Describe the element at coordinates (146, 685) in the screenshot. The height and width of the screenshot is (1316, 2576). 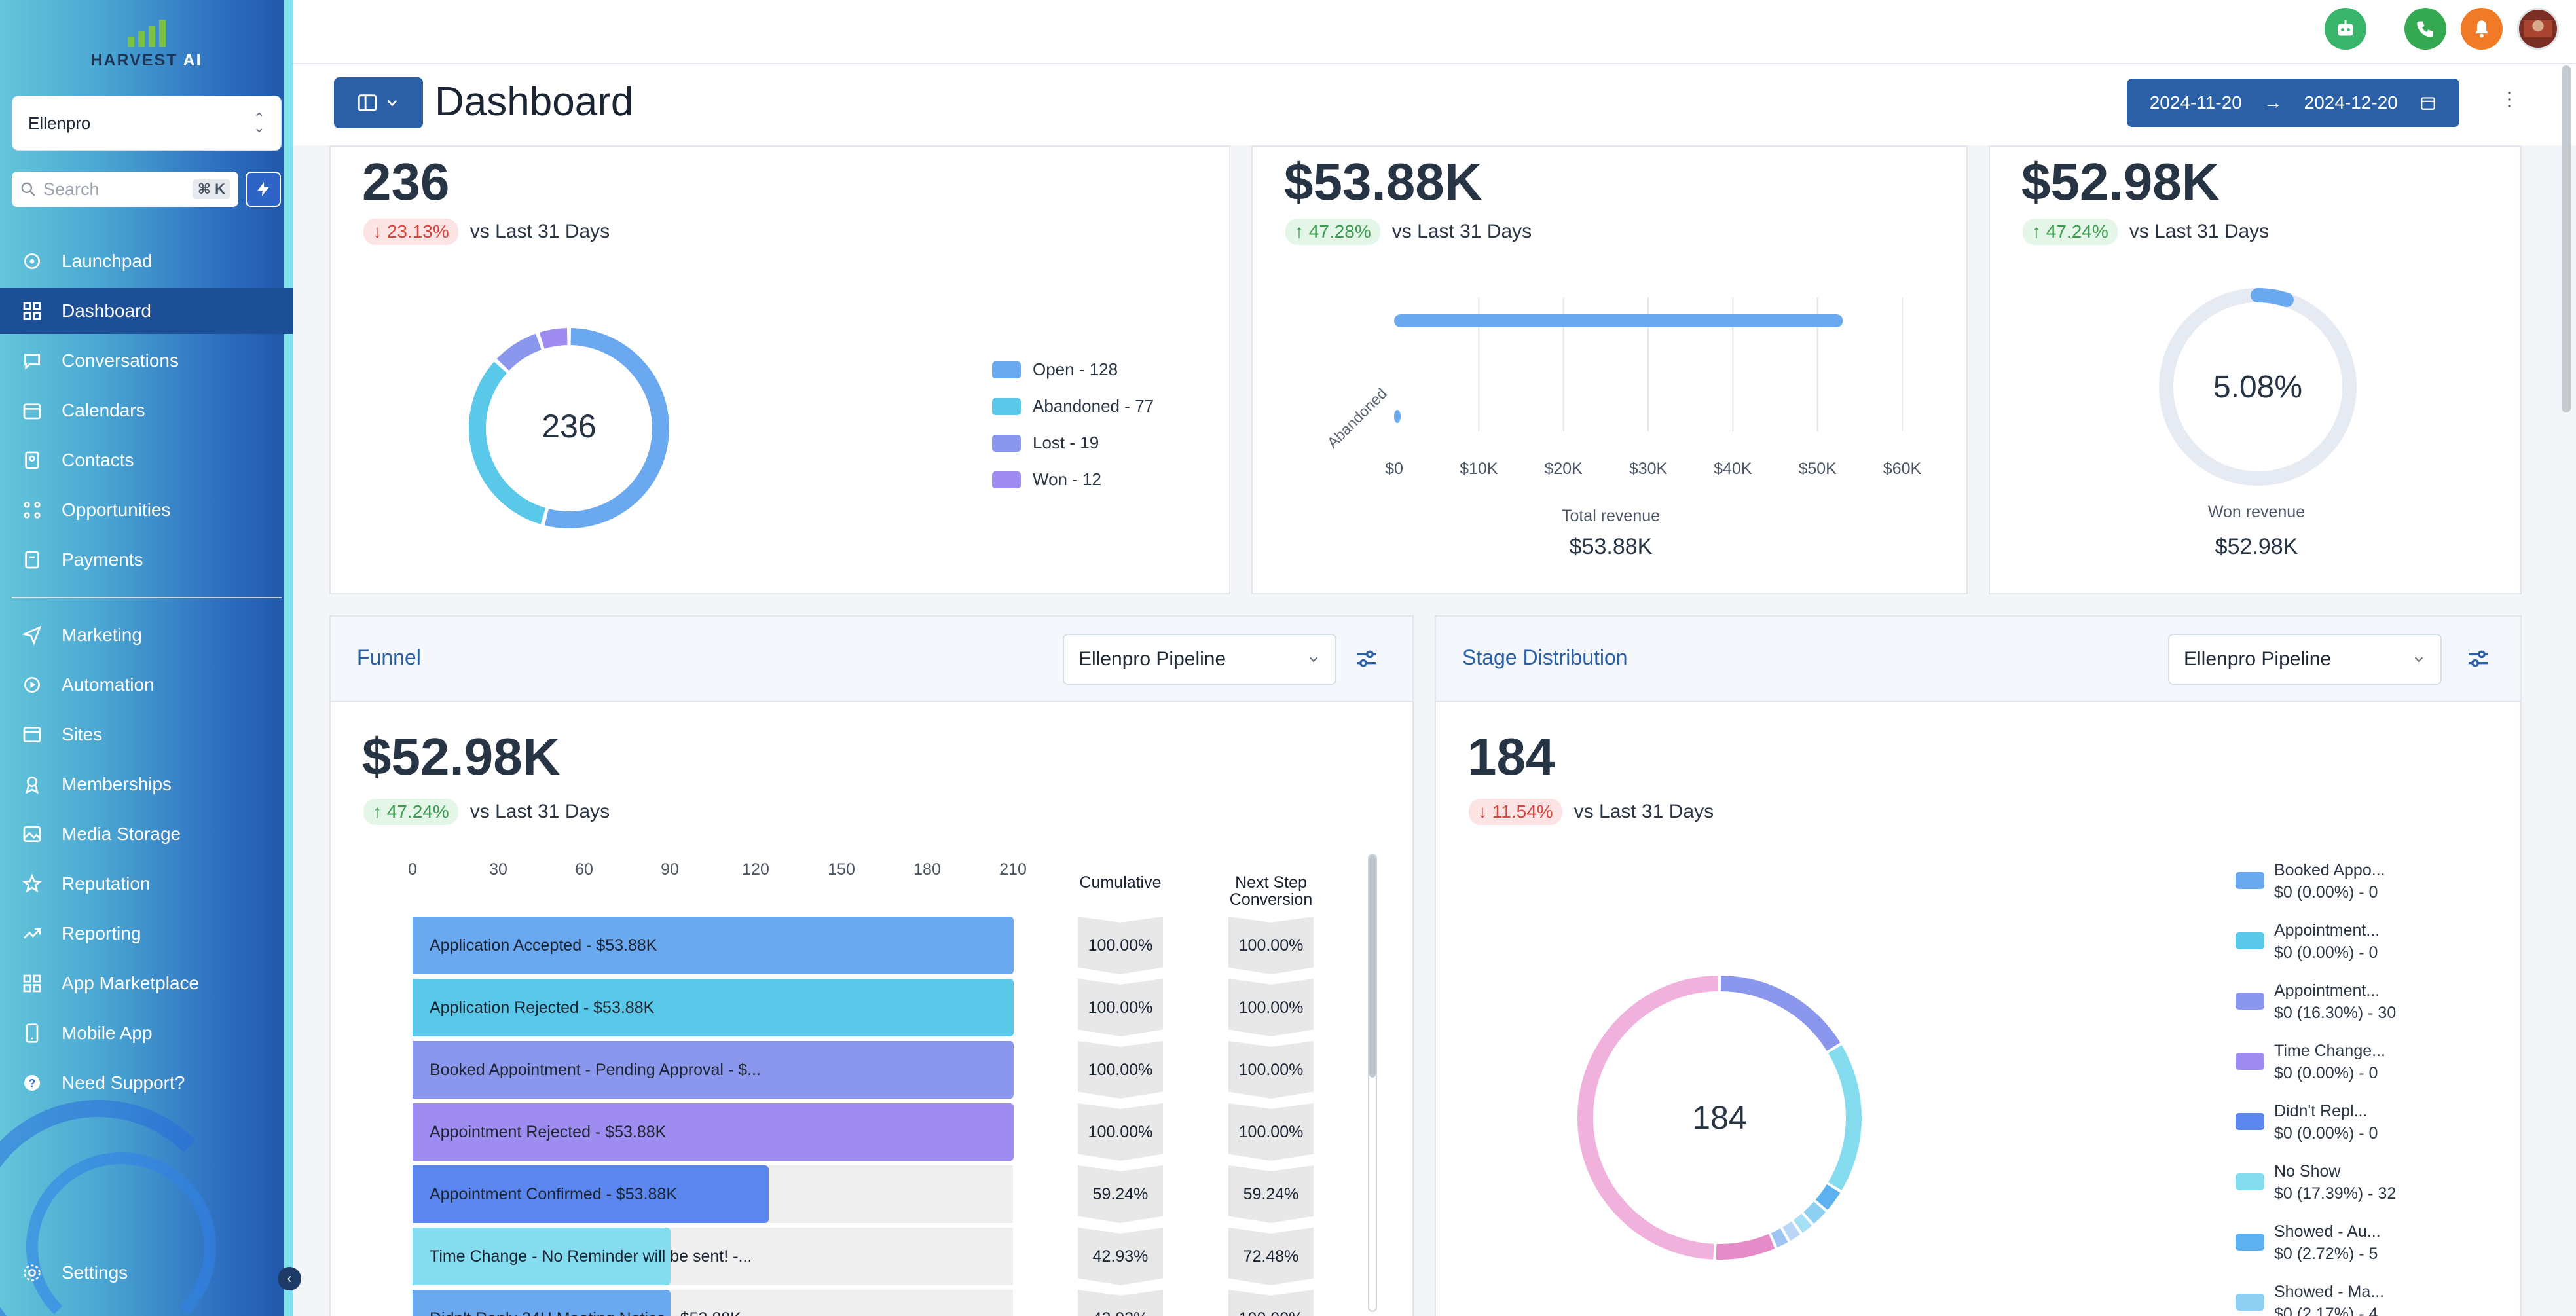
I see `sidebar-item-automation: Automation` at that location.